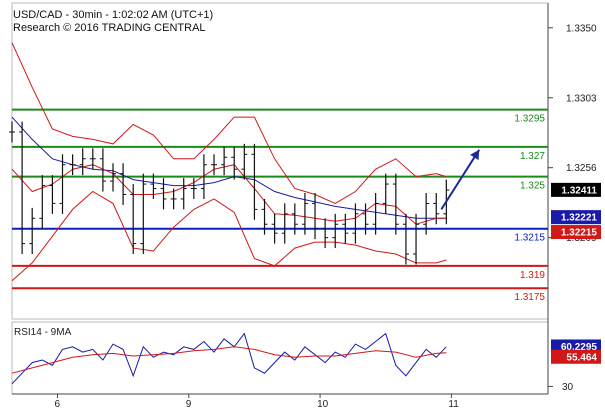  I want to click on bollinger-band-line, so click(229, 194).